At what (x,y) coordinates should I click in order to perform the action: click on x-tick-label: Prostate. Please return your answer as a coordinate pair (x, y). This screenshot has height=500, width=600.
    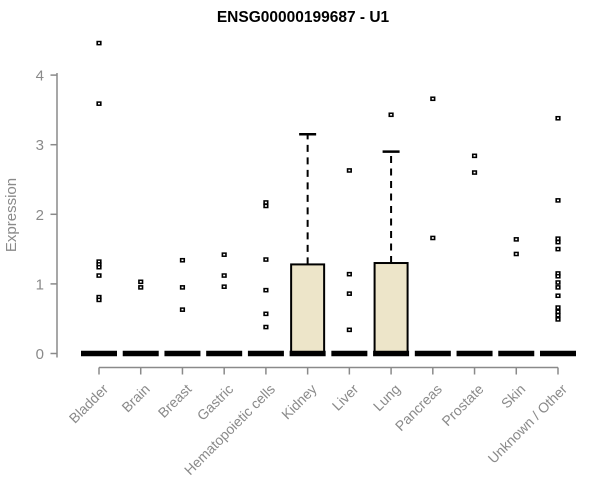
    Looking at the image, I should click on (462, 405).